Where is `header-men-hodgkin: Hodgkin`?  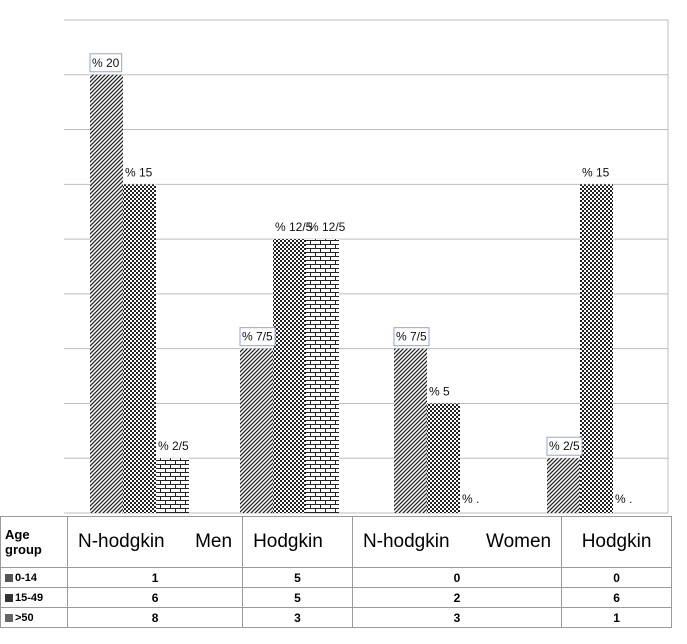
header-men-hodgkin: Hodgkin is located at coordinates (288, 541).